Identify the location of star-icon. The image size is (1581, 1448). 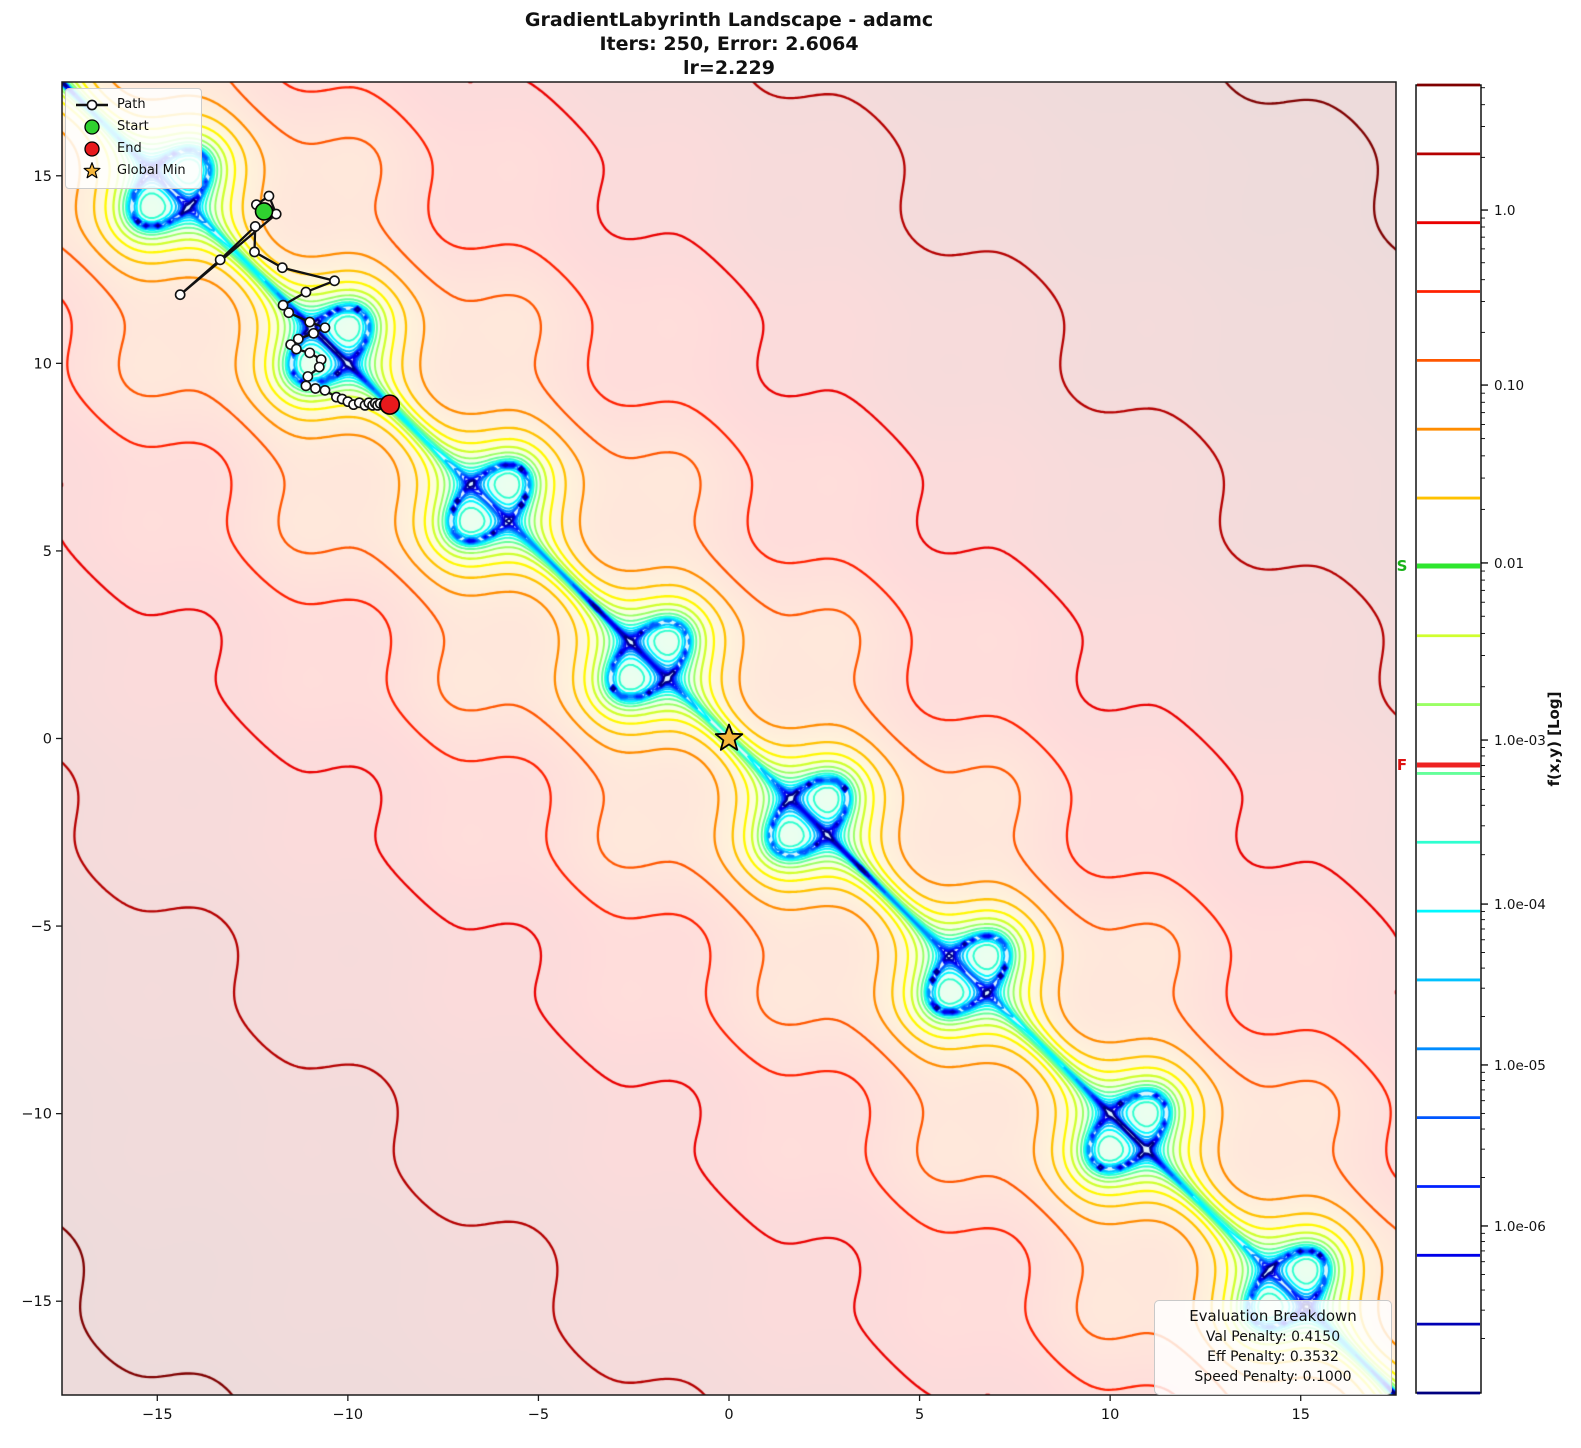
(92, 170).